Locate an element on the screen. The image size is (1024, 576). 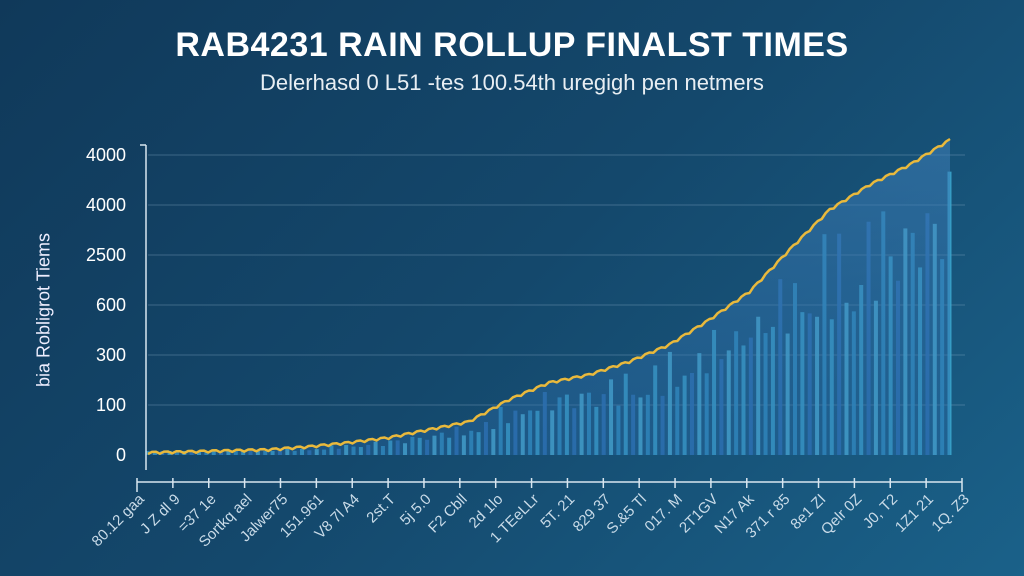
x-tick-label: S.&5 Tl is located at coordinates (626, 514).